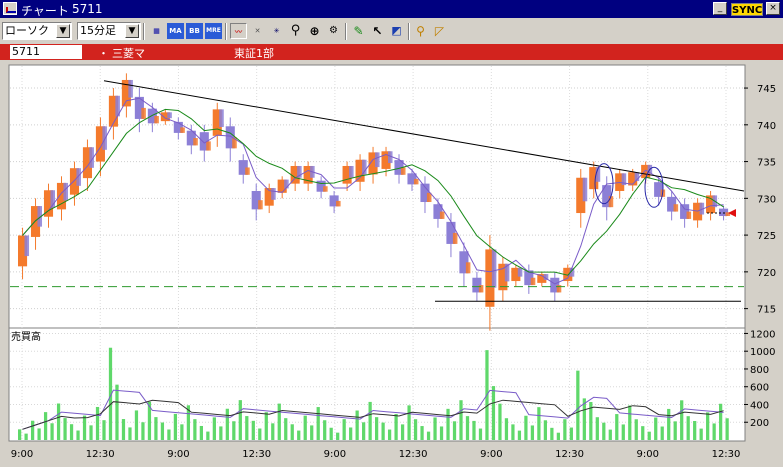  Describe the element at coordinates (333, 30) in the screenshot. I see `grid-settings-icon: ⚙` at that location.